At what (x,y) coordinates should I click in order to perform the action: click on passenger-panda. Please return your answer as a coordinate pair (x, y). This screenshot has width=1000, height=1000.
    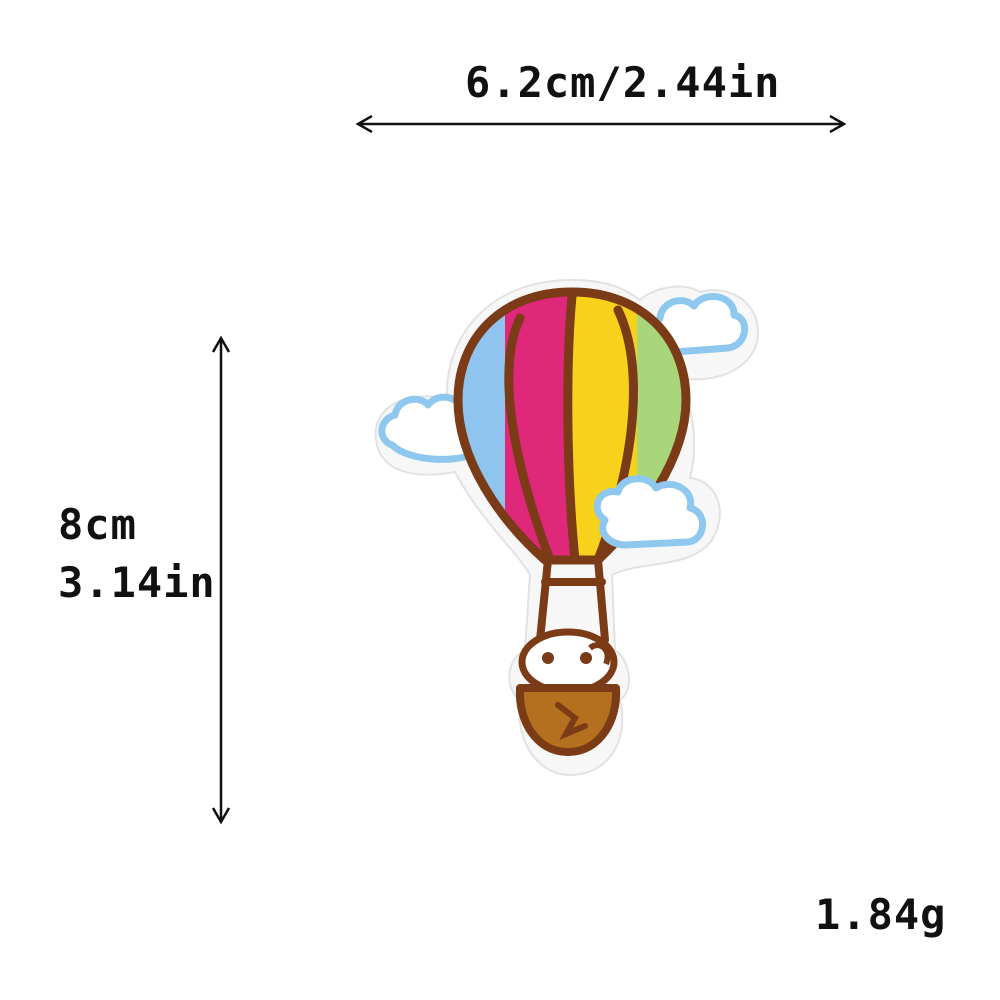
    Looking at the image, I should click on (568, 662).